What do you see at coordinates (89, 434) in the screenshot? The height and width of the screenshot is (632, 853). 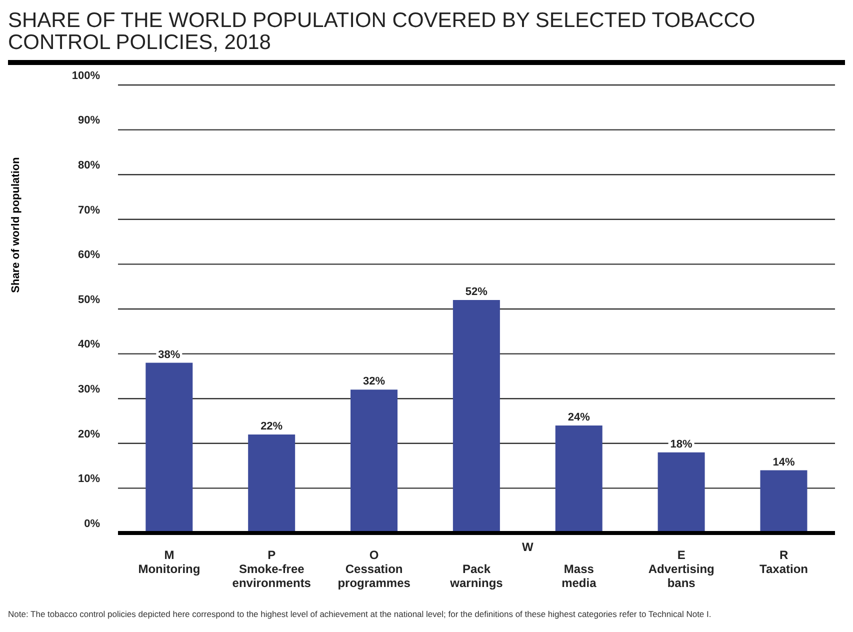 I see `y-tick-label: 20%` at bounding box center [89, 434].